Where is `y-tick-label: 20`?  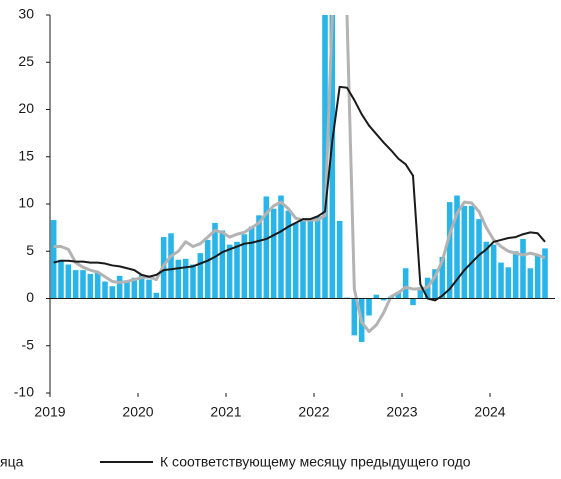 y-tick-label: 20 is located at coordinates (26, 108).